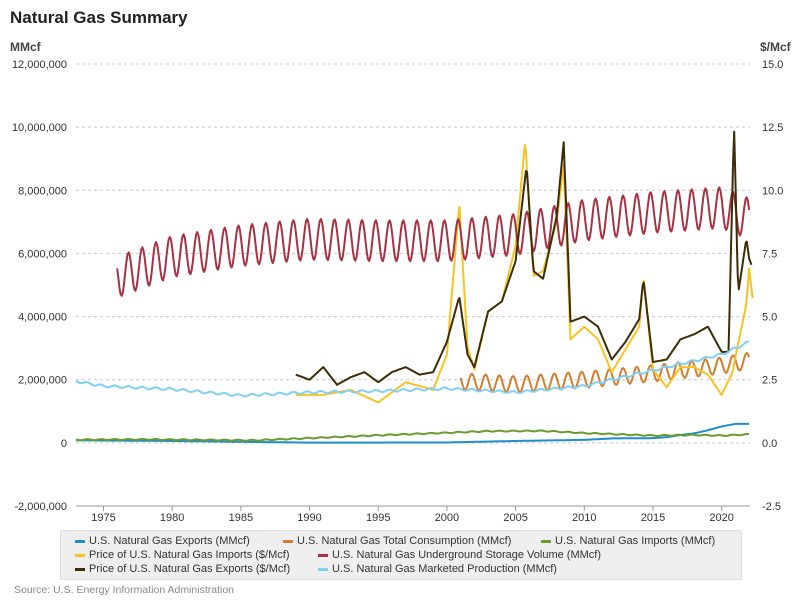  What do you see at coordinates (721, 518) in the screenshot?
I see `x-tick-label: 2020` at bounding box center [721, 518].